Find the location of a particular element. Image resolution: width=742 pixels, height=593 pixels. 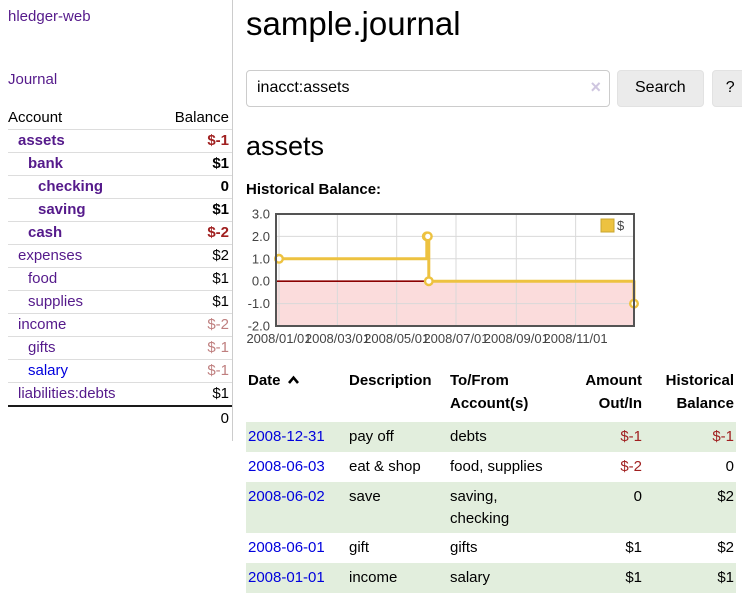

transaction-balance: $1 is located at coordinates (725, 578).